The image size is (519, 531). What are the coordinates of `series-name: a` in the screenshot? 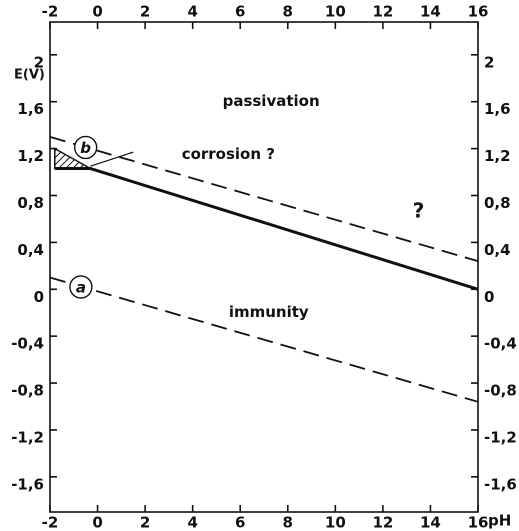 It's located at (81, 287).